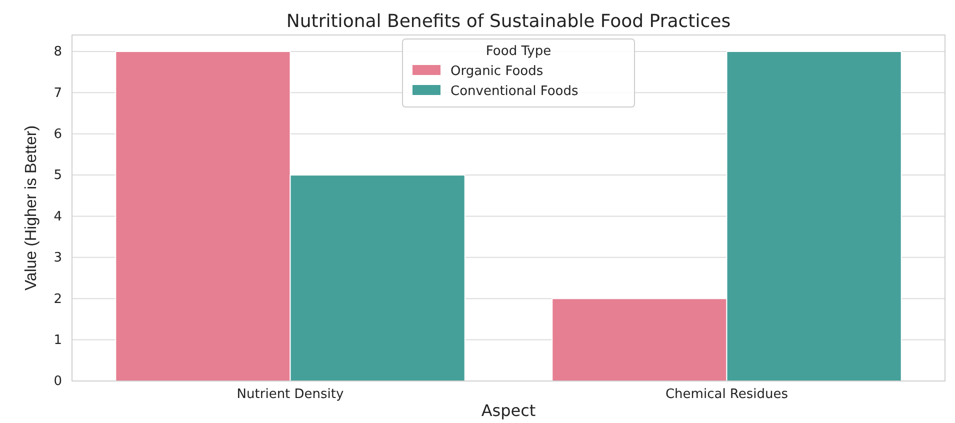  I want to click on y-tick-label: 3, so click(58, 258).